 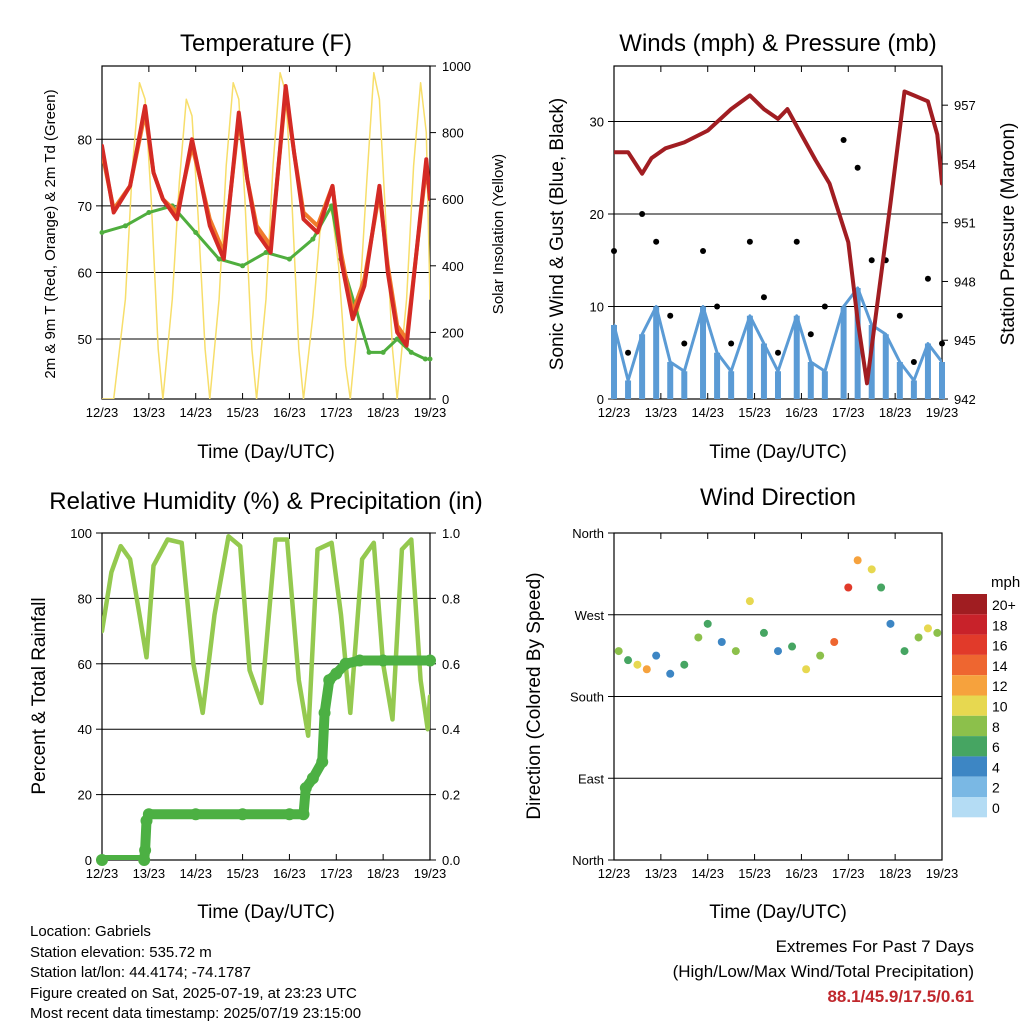 I want to click on y-tick-right-label: 800, so click(x=453, y=133).